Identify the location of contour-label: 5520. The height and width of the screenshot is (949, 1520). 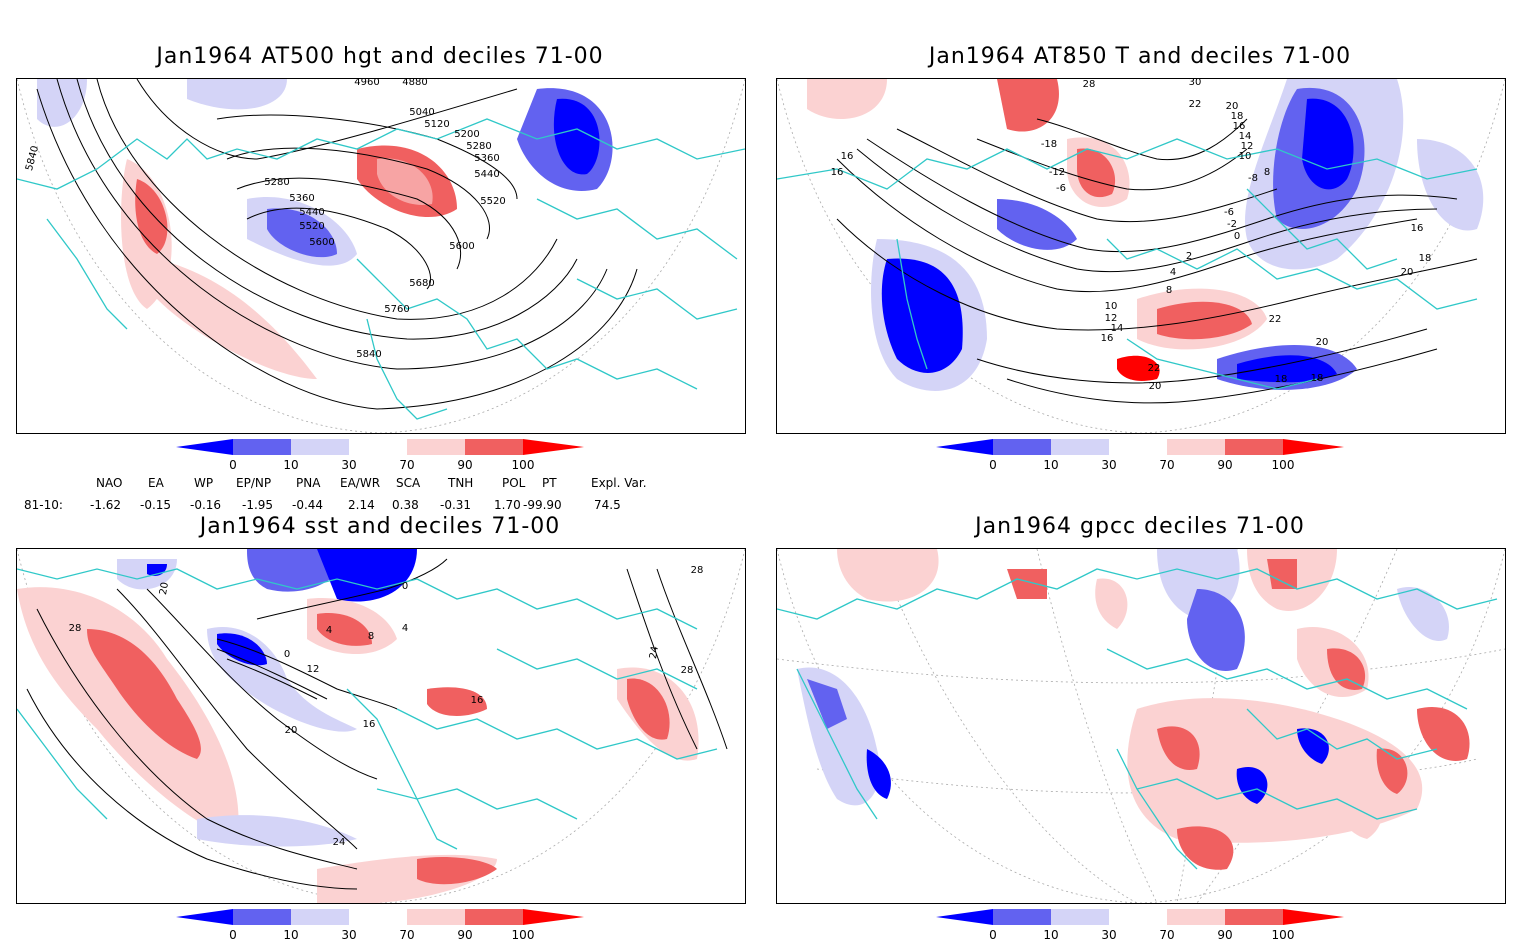
(311, 226).